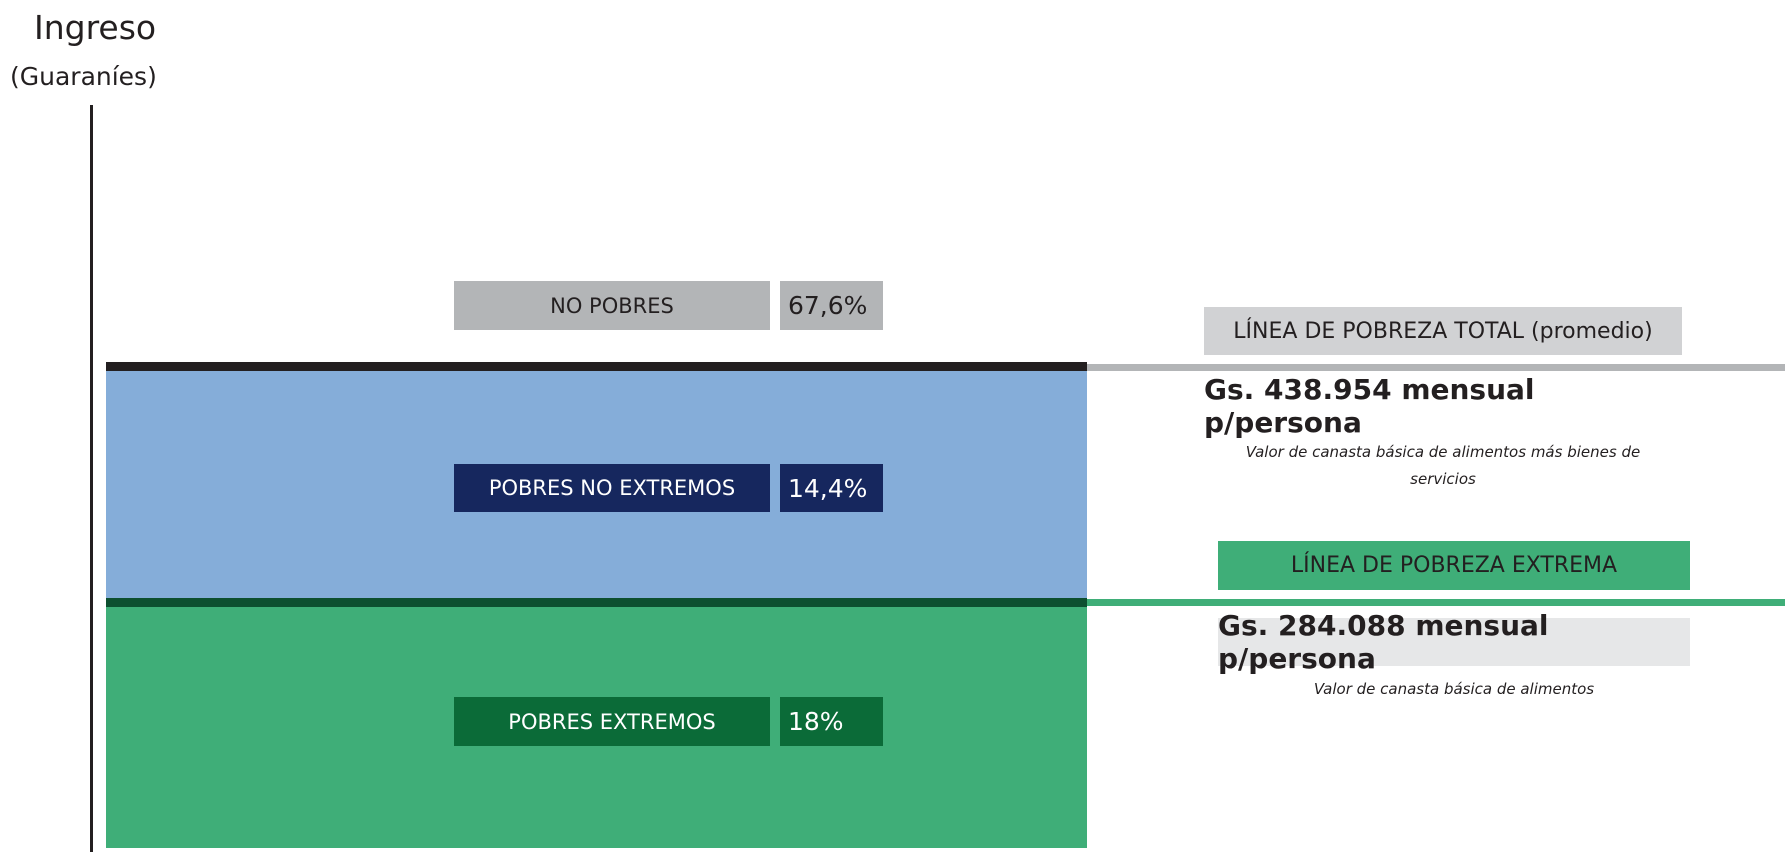 This screenshot has width=1785, height=852. I want to click on line-note: Valor de canasta básica de alimentos, so click(1454, 689).